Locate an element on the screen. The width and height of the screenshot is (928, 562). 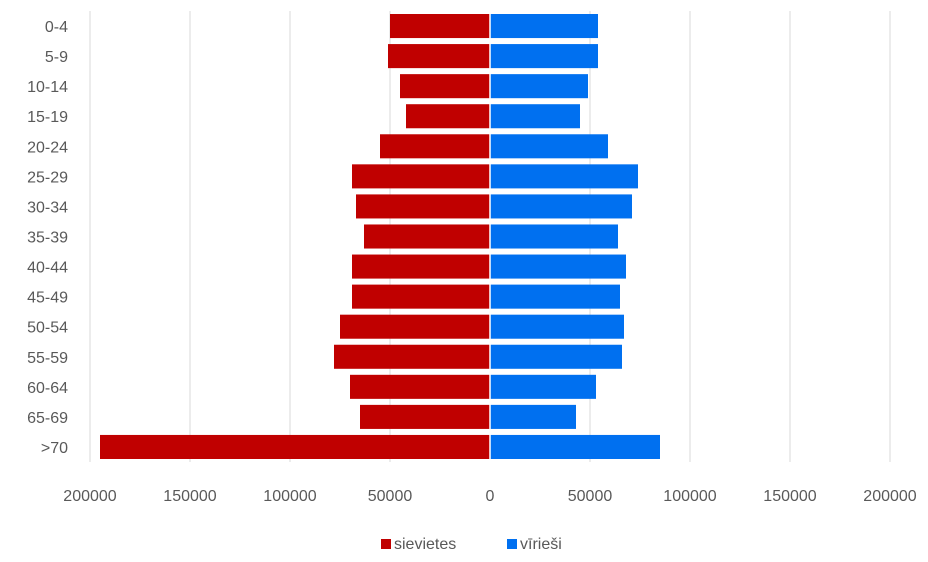
category-label-20-24: 20-24 is located at coordinates (47, 147).